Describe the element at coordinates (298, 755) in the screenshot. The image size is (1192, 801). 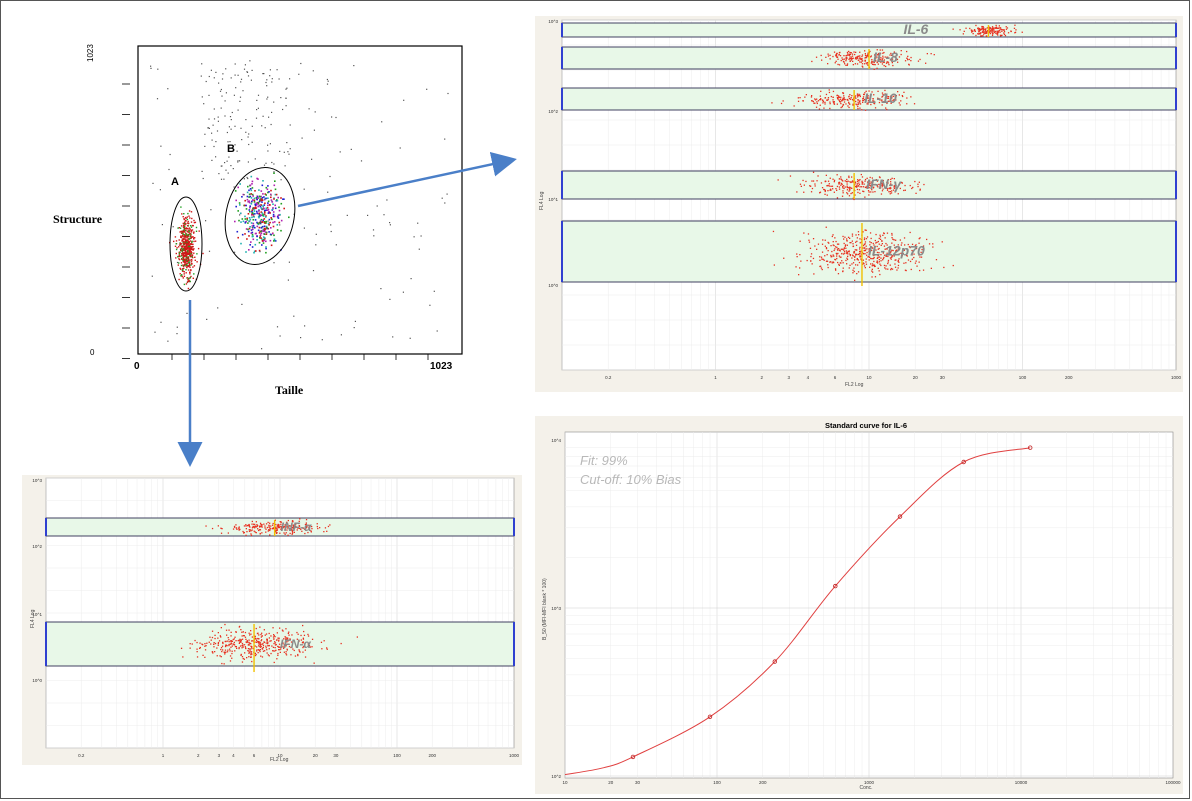
I see `panel-bl-x-ticks: 0.2 1 2 3 4 6 10 20 30 100 200 1000` at that location.